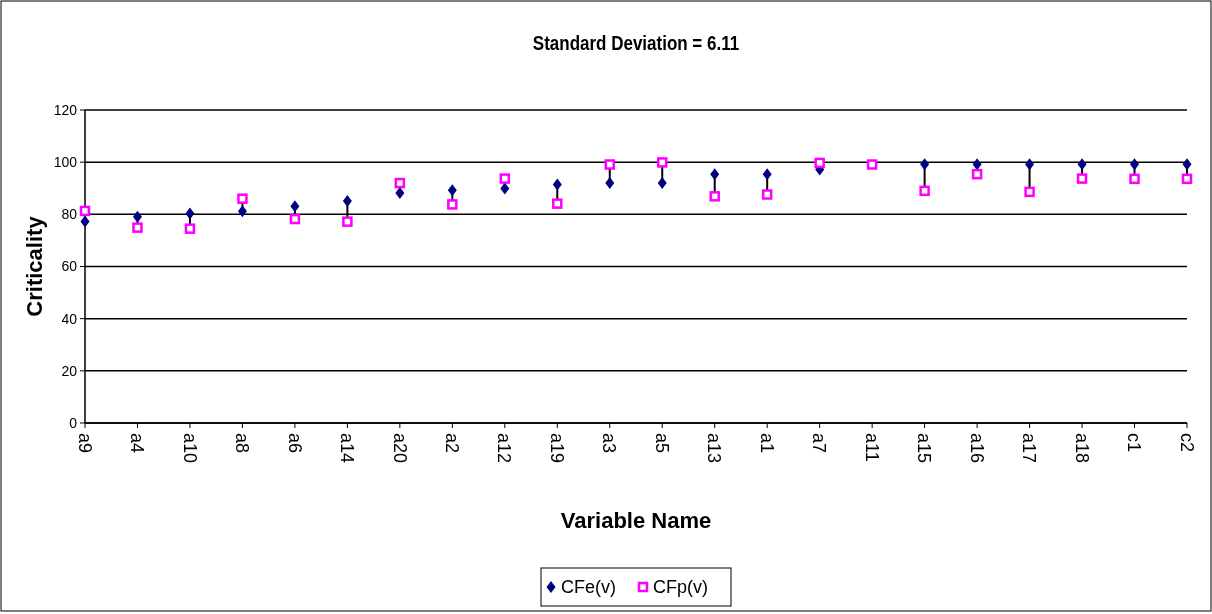 This screenshot has height=614, width=1212. I want to click on y-tick-label: 100, so click(65, 162).